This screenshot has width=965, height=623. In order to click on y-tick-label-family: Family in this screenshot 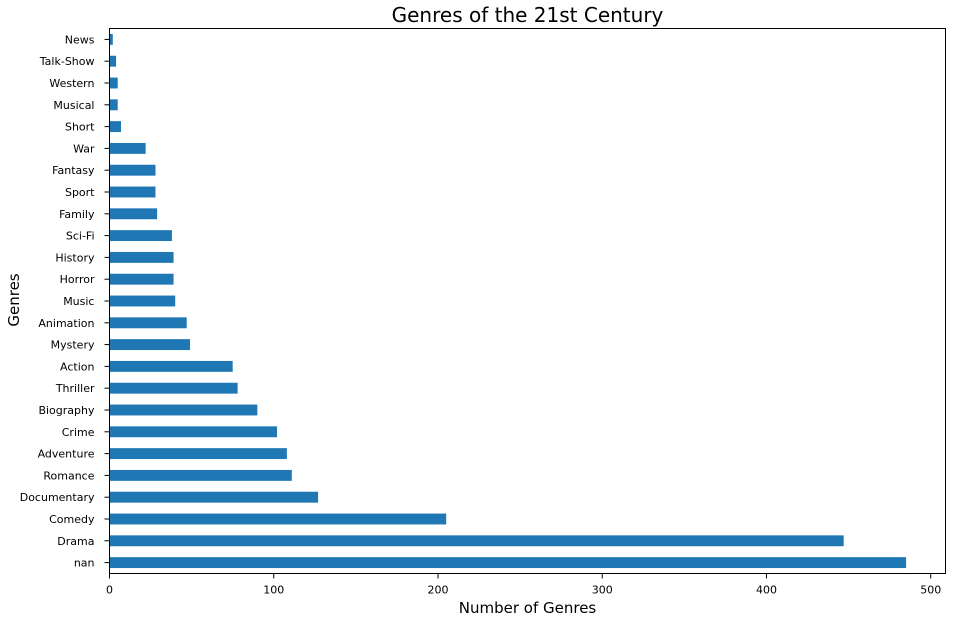, I will do `click(77, 214)`.